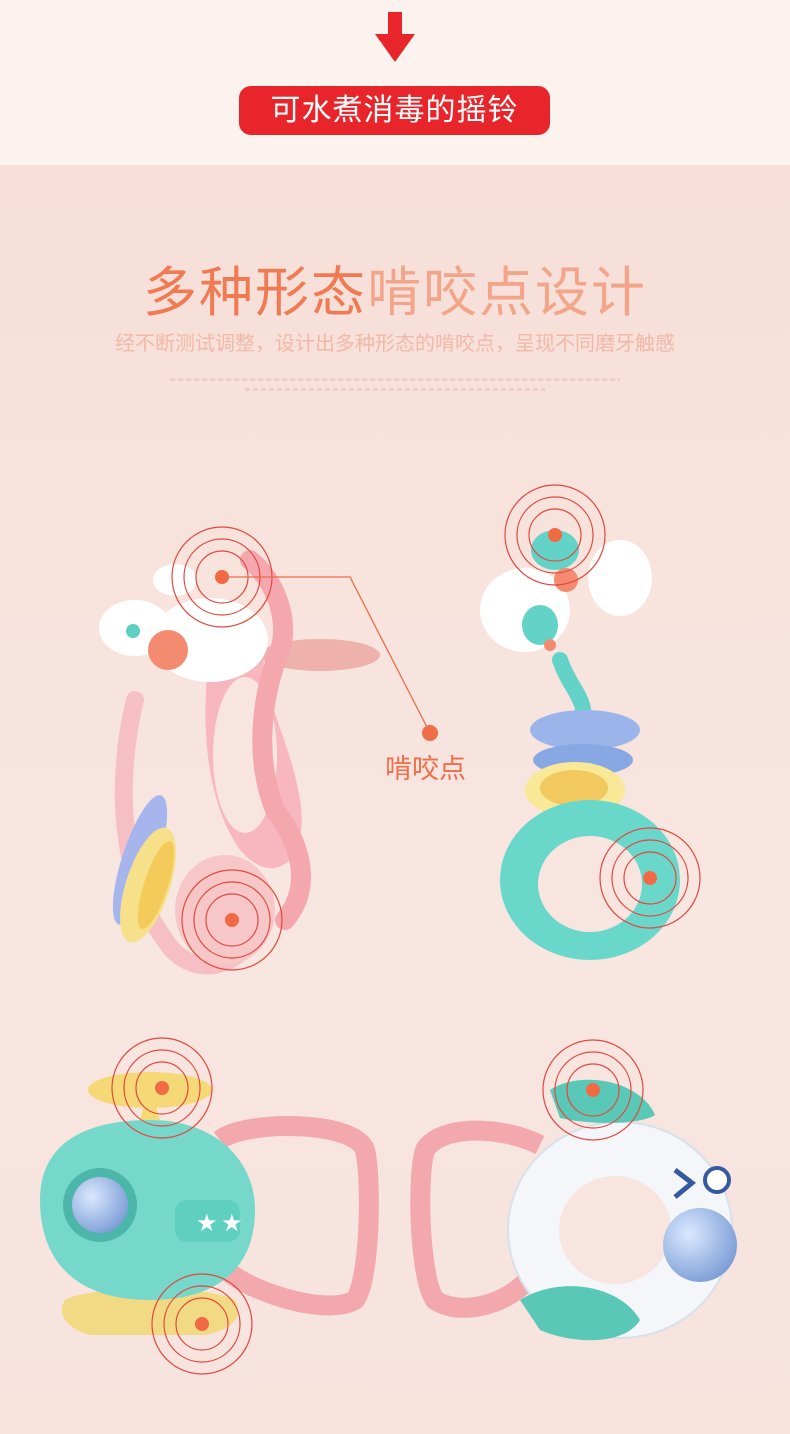 This screenshot has width=790, height=1434. What do you see at coordinates (330, 658) in the screenshot?
I see `callout-leader` at bounding box center [330, 658].